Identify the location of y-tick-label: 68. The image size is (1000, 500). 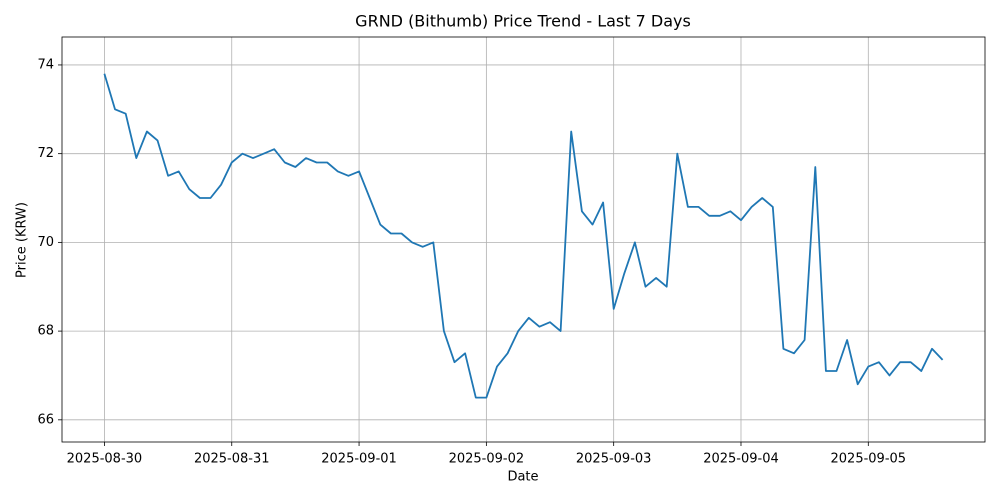
(45, 331).